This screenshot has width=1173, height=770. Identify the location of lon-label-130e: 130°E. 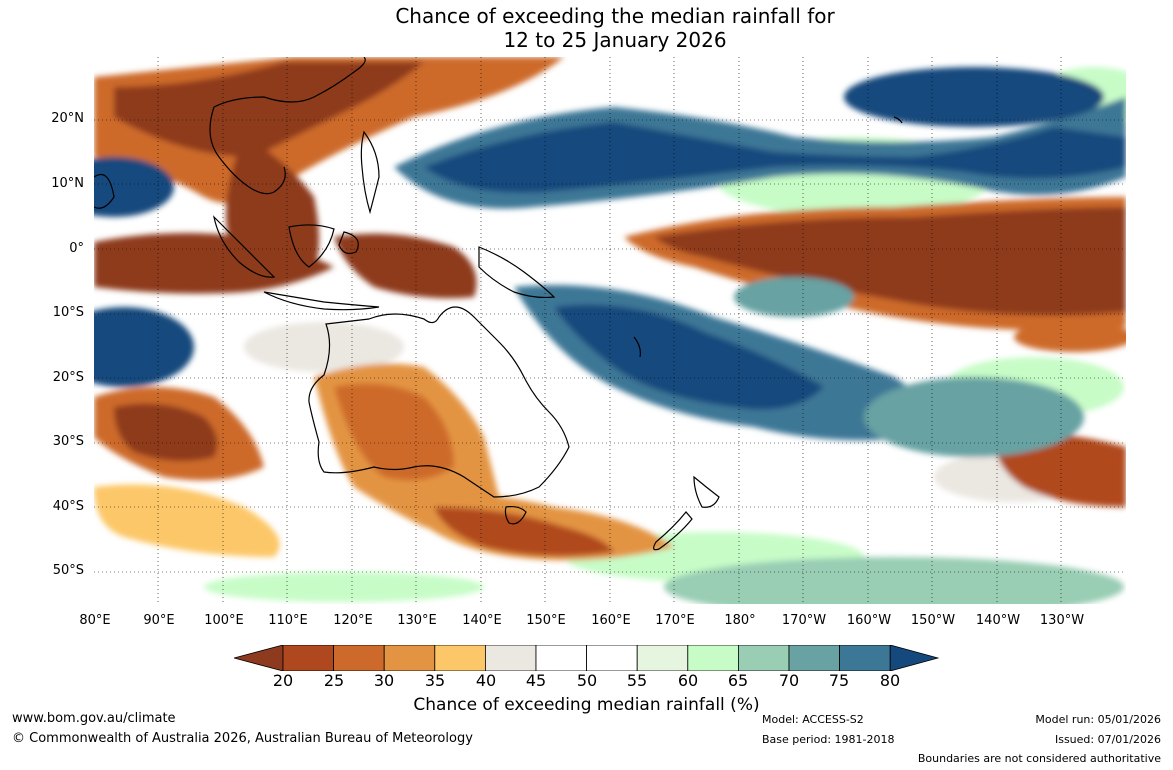
(417, 620).